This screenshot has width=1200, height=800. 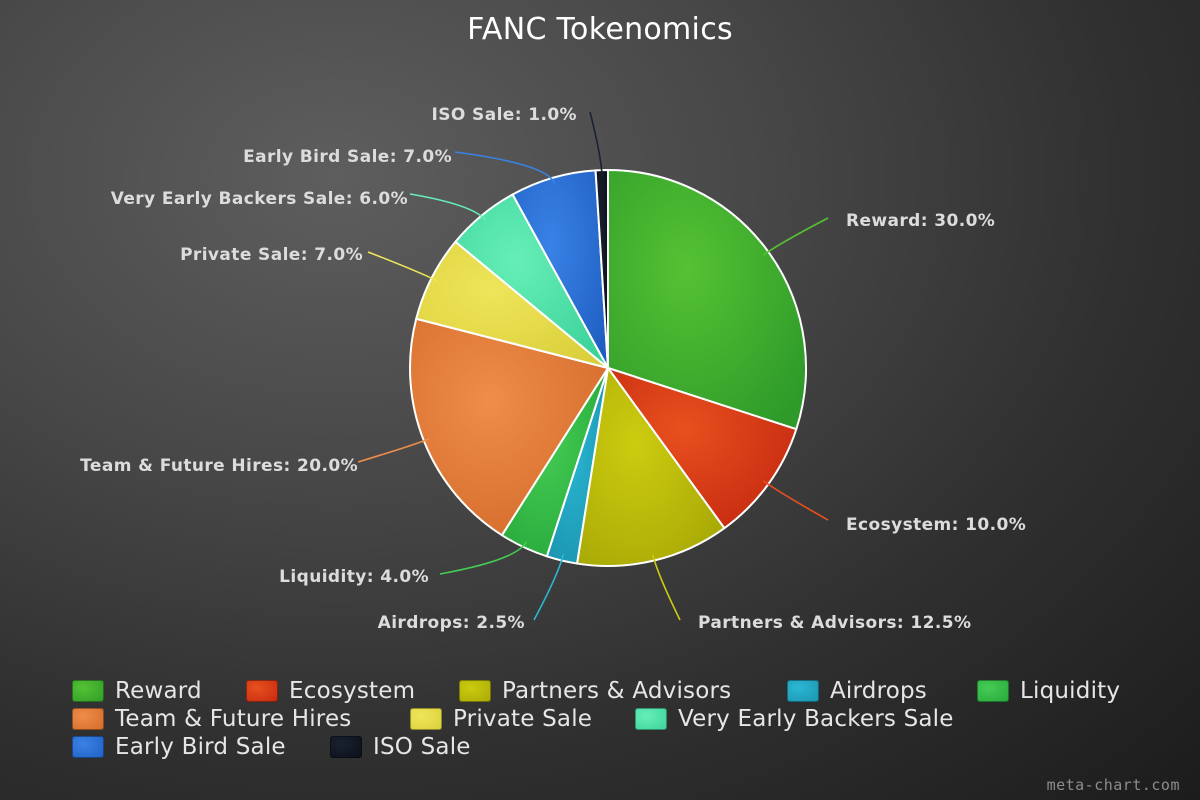 I want to click on leader-line-partners-and-advisors, so click(x=666, y=587).